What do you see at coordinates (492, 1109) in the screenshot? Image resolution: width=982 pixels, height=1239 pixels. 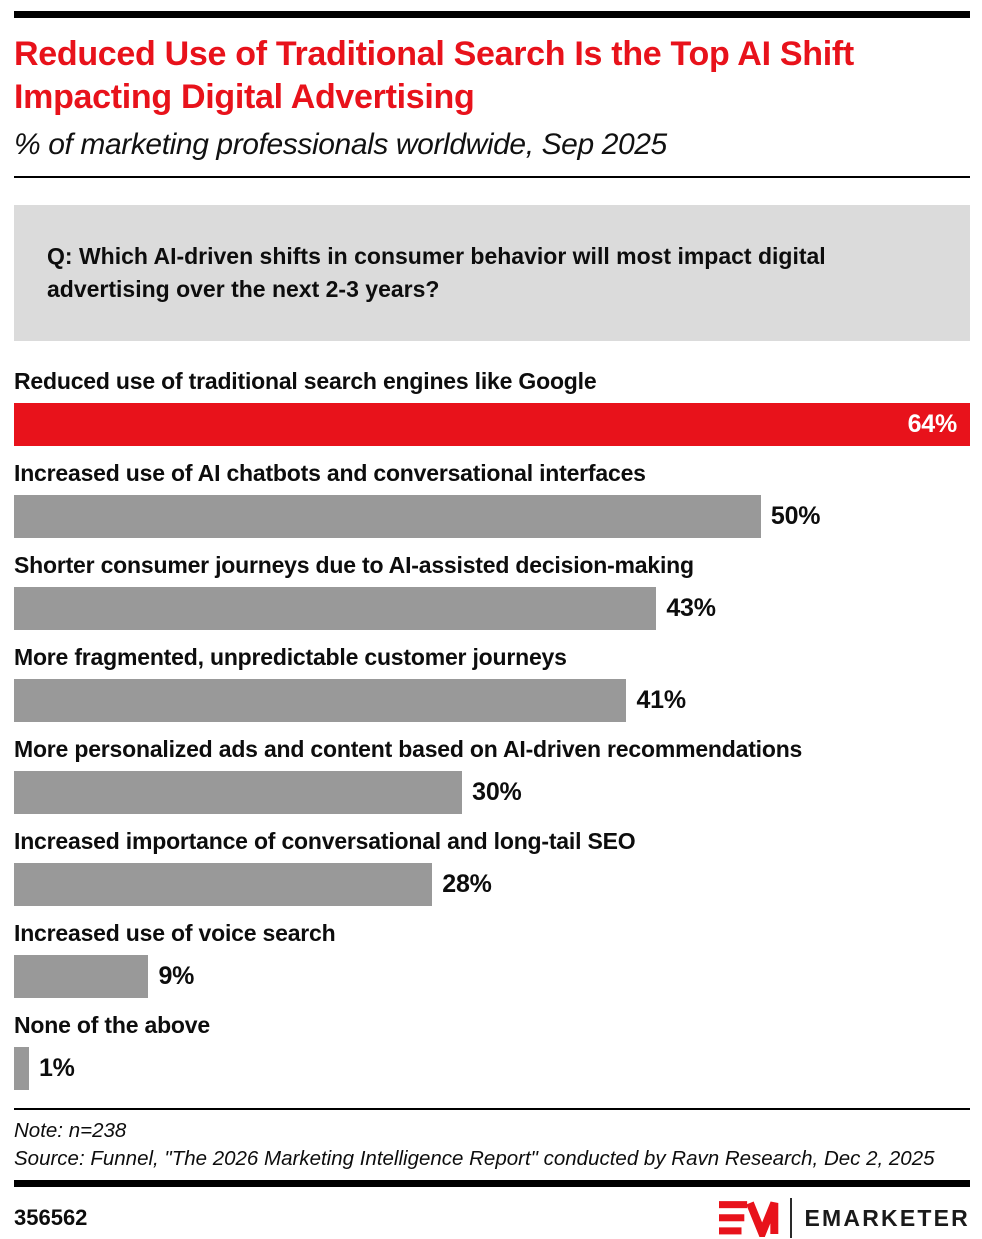 I see `footnote-divider` at bounding box center [492, 1109].